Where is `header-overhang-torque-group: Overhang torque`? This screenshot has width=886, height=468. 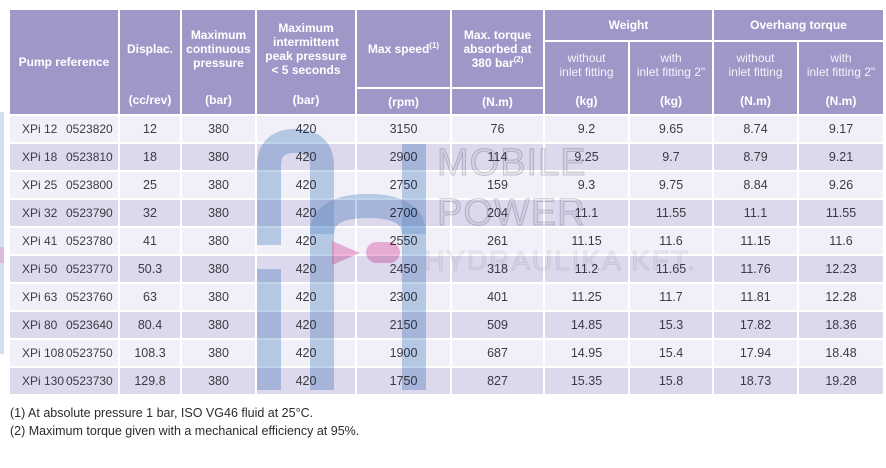 header-overhang-torque-group: Overhang torque is located at coordinates (798, 25).